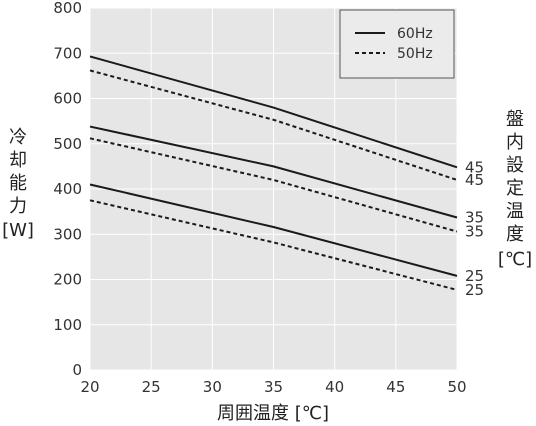 The height and width of the screenshot is (426, 536). What do you see at coordinates (89, 387) in the screenshot?
I see `x-tick-label: 20` at bounding box center [89, 387].